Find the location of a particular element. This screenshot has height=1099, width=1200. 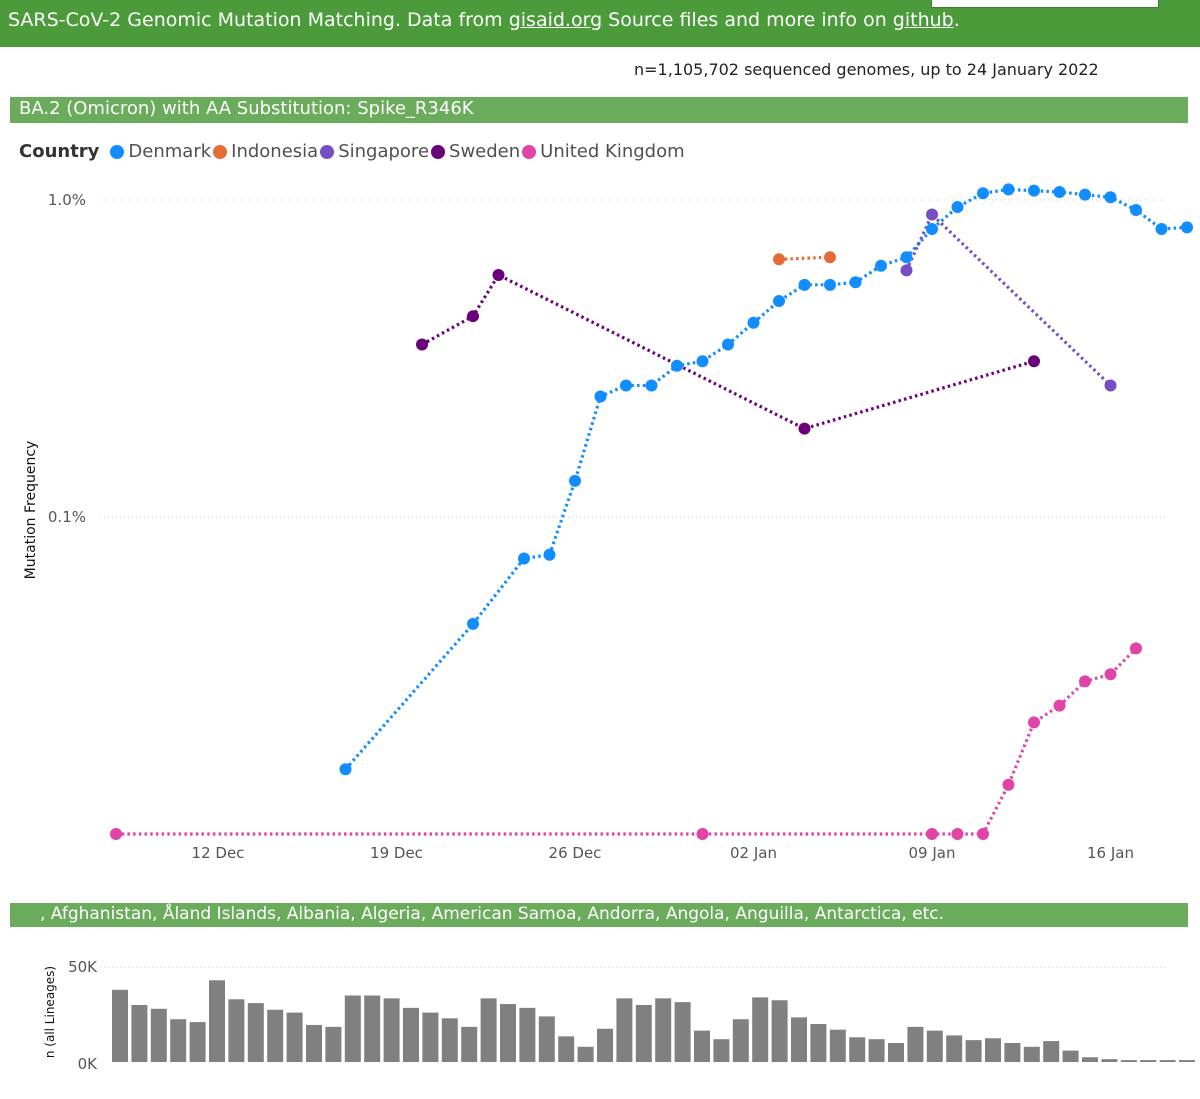

gisaid-link: gisaid.org is located at coordinates (555, 20).